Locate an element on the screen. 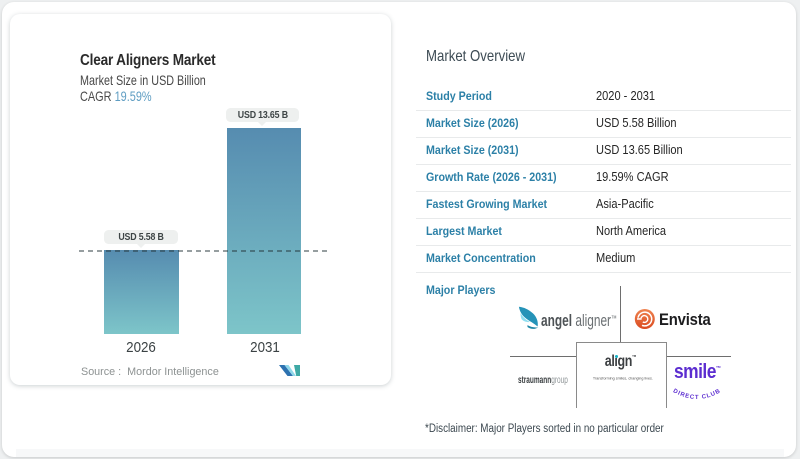  svg-text: DIRECT CLUB is located at coordinates (697, 394).